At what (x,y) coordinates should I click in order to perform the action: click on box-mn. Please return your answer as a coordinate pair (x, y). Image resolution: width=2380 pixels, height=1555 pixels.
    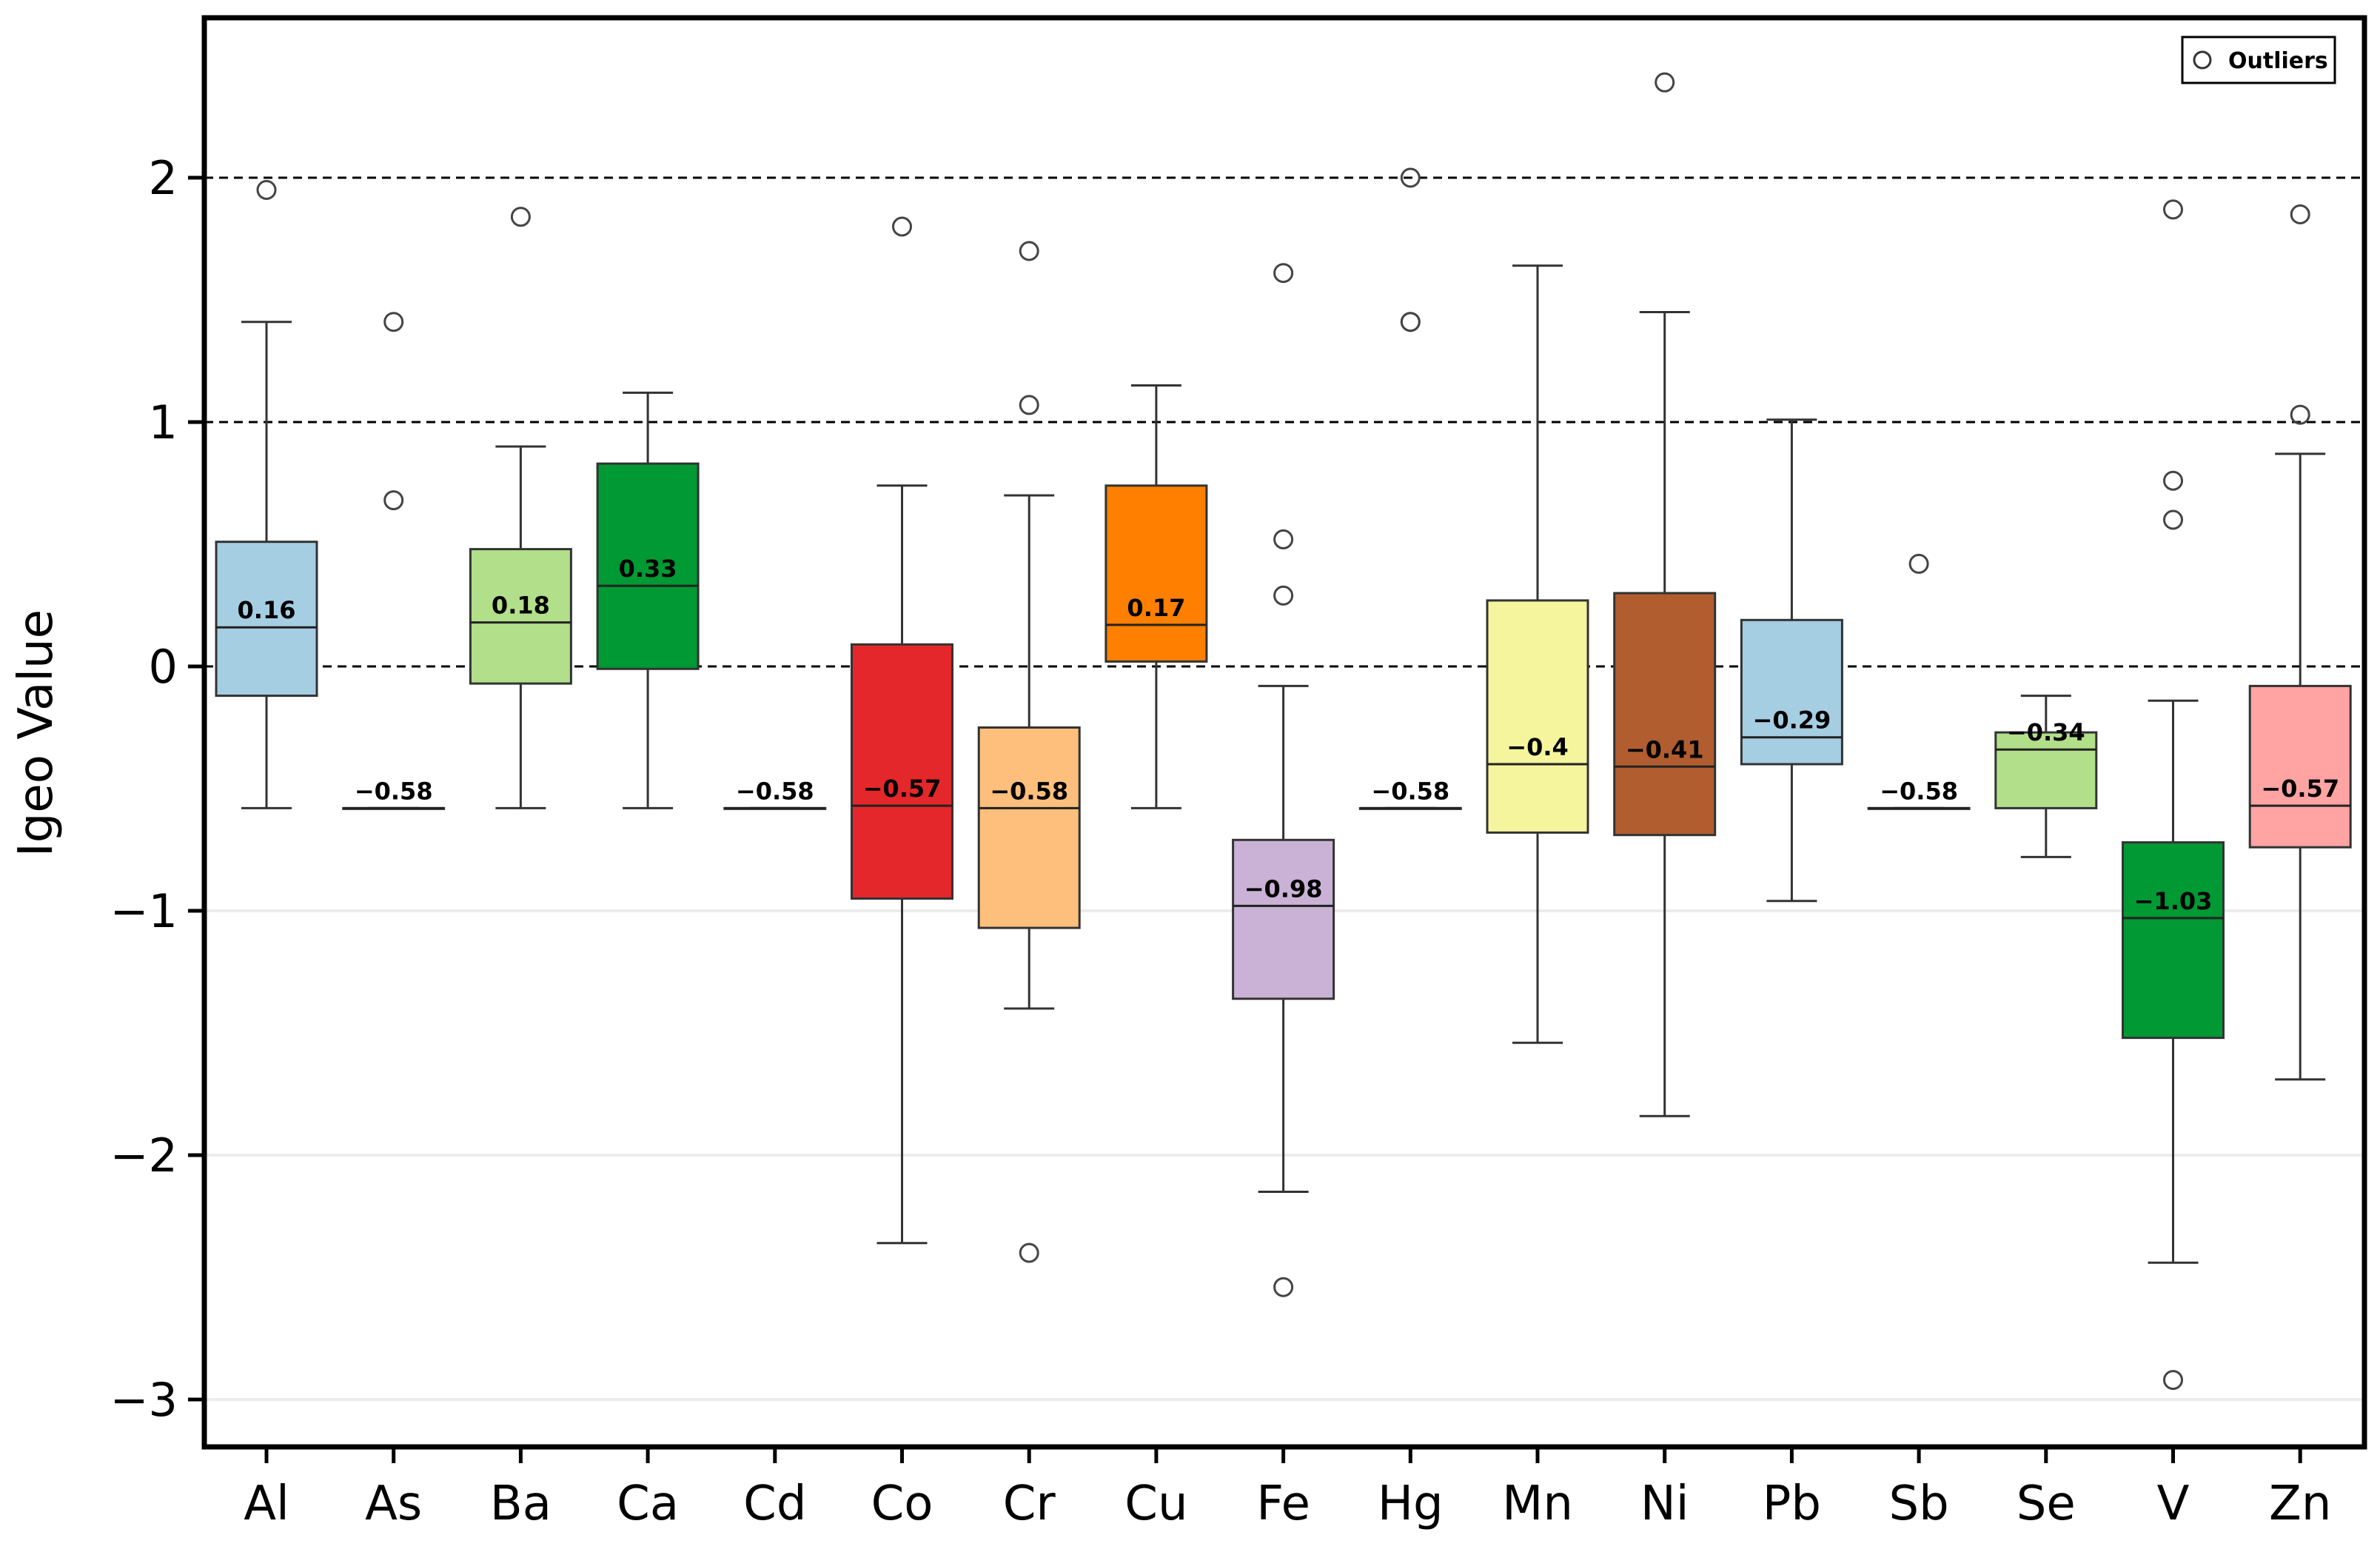
    Looking at the image, I should click on (1538, 654).